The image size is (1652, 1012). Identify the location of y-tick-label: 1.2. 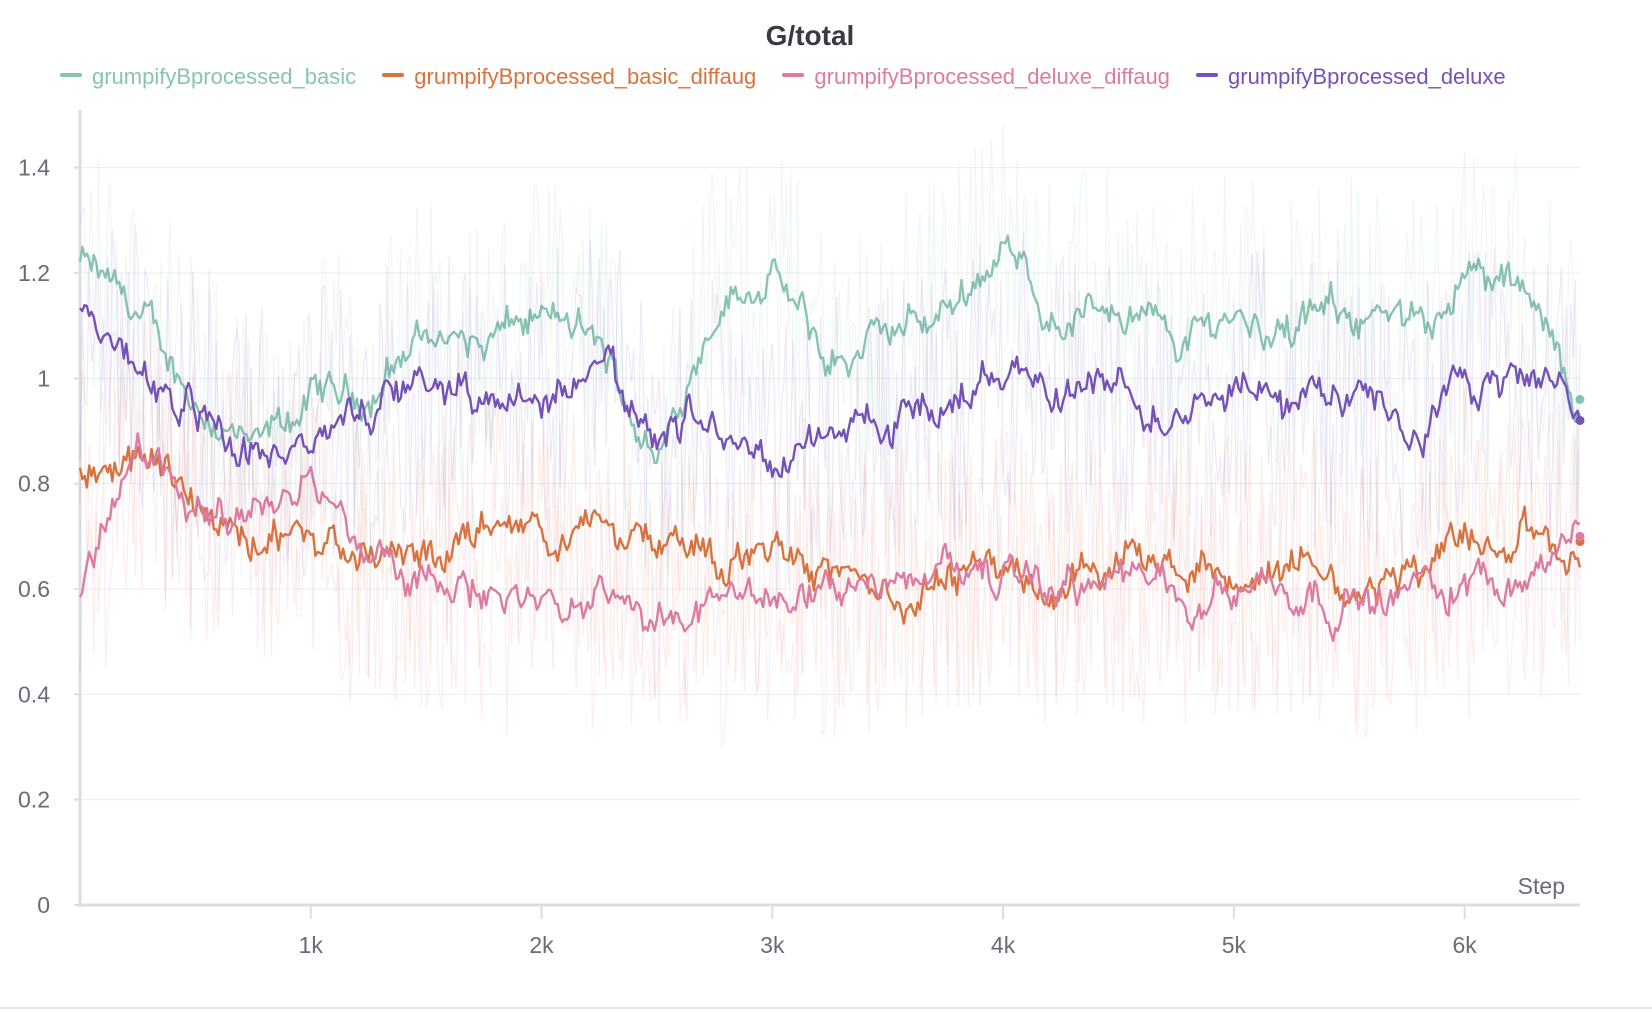
(34, 273).